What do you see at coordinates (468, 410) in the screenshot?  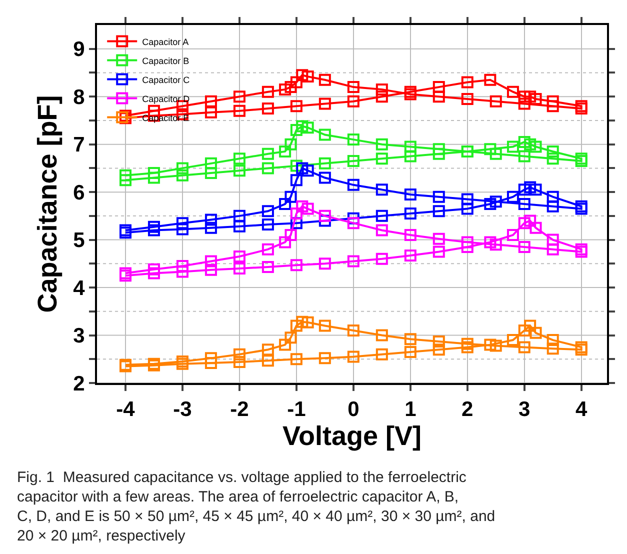 I see `x-tick-label: 2` at bounding box center [468, 410].